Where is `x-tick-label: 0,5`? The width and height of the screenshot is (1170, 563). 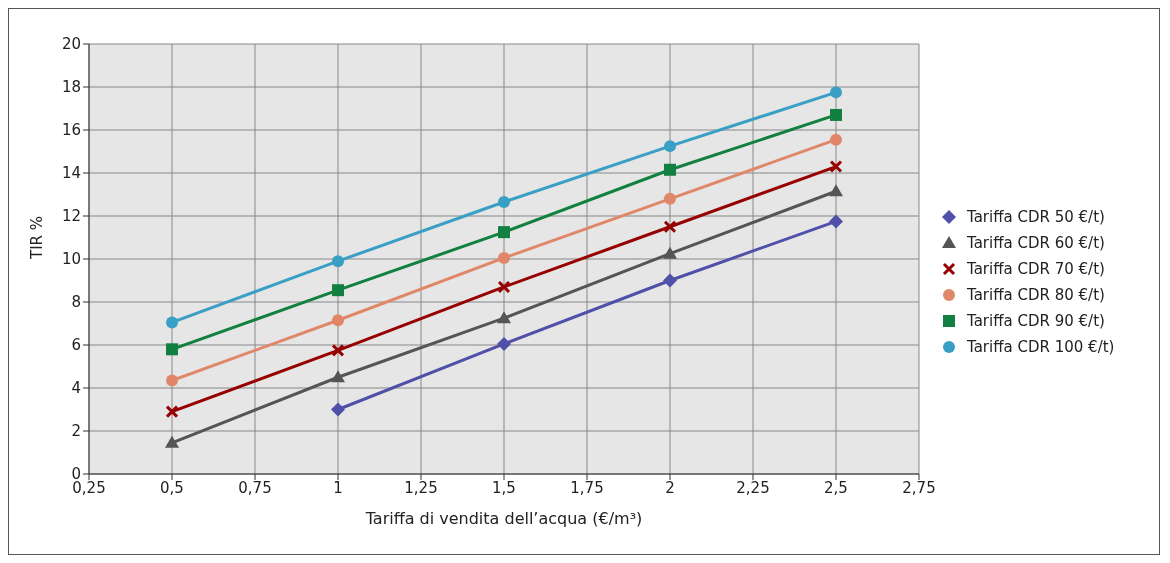 x-tick-label: 0,5 is located at coordinates (172, 487).